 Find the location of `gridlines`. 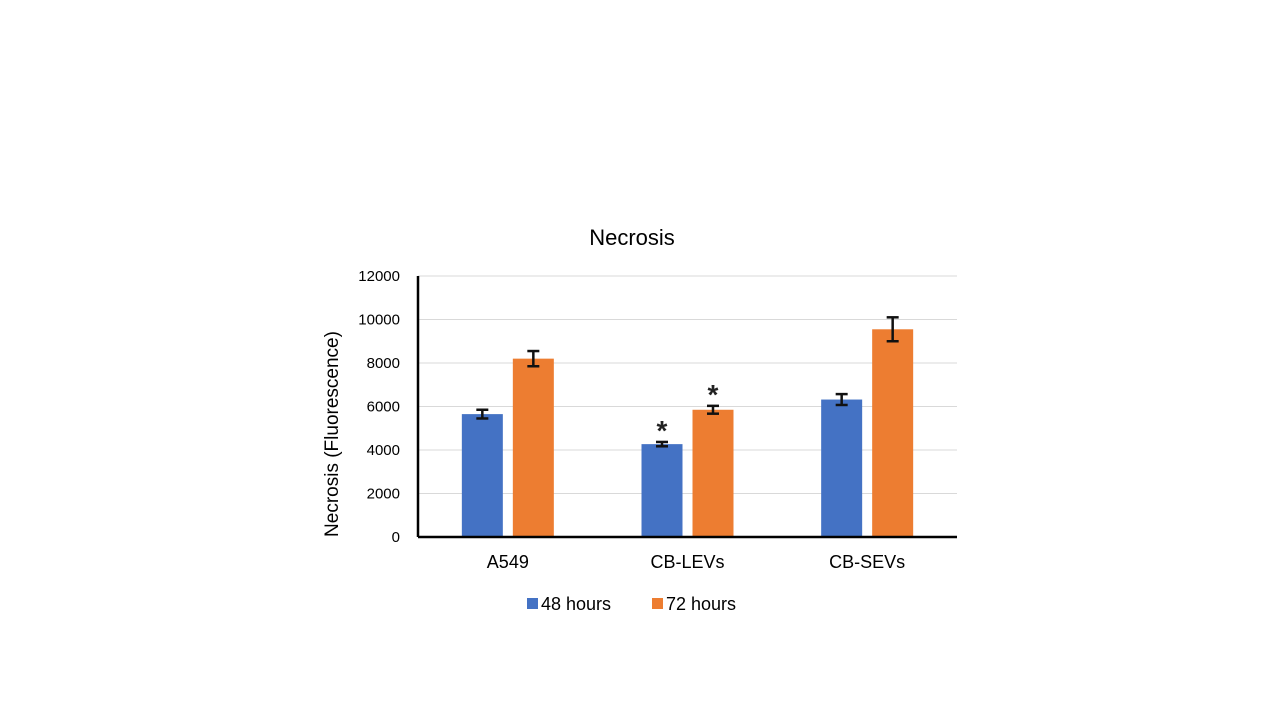

gridlines is located at coordinates (687, 384).